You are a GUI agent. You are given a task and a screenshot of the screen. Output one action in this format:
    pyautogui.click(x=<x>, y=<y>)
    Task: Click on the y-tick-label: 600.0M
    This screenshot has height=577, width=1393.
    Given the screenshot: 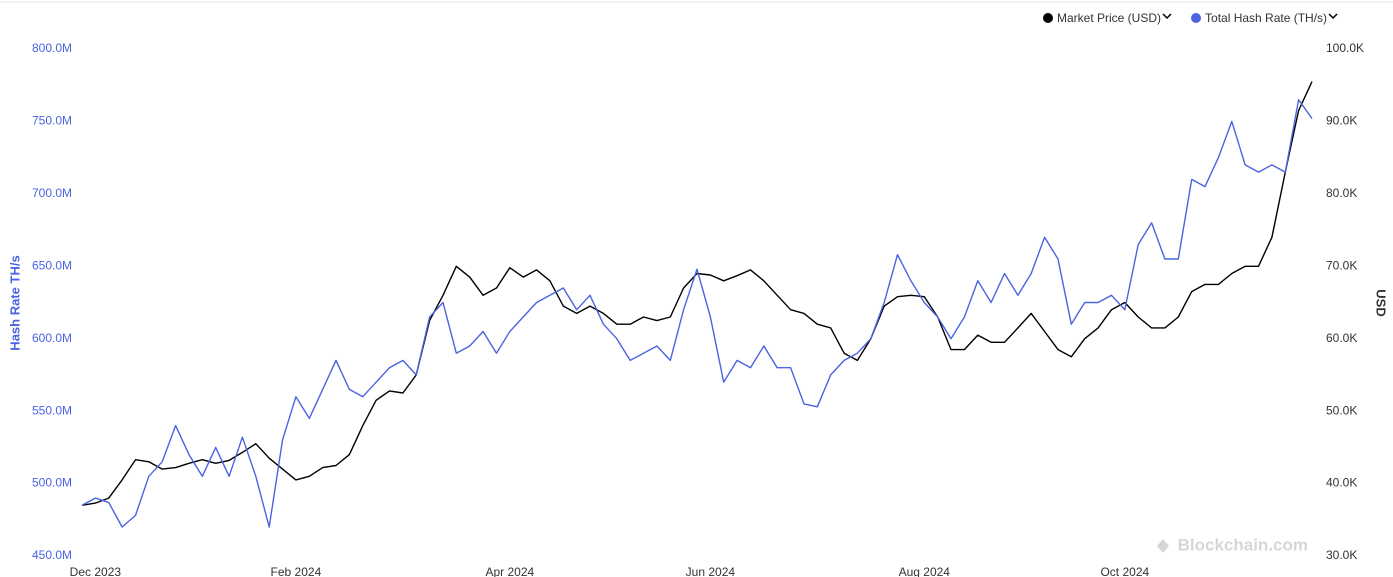 What is the action you would take?
    pyautogui.click(x=52, y=338)
    